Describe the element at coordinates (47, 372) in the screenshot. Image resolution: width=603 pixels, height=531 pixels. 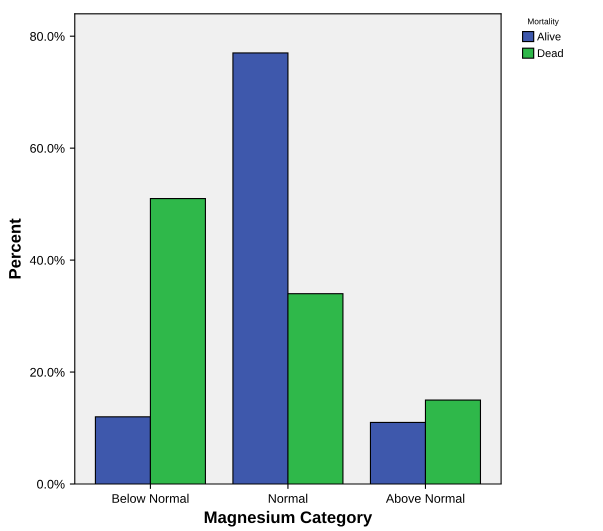
I see `y-tick-label: 20.0%` at that location.